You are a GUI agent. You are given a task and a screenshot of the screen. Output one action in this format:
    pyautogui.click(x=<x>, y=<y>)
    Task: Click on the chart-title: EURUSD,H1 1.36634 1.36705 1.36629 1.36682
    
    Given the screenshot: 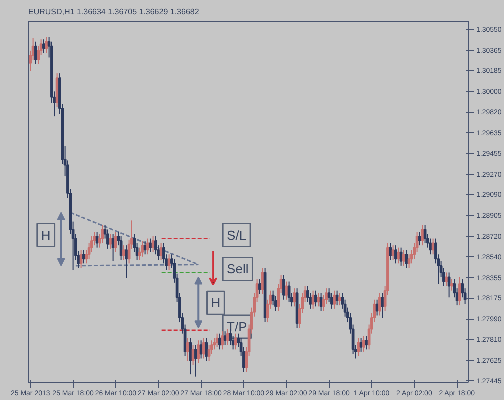 What is the action you would take?
    pyautogui.click(x=114, y=12)
    